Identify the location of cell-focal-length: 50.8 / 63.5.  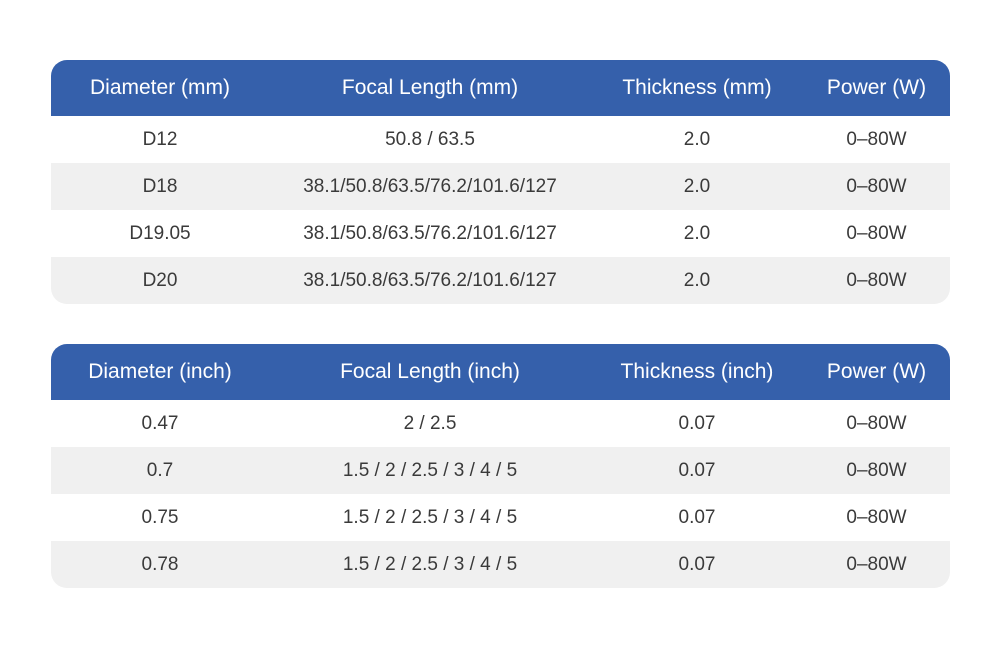
(430, 139).